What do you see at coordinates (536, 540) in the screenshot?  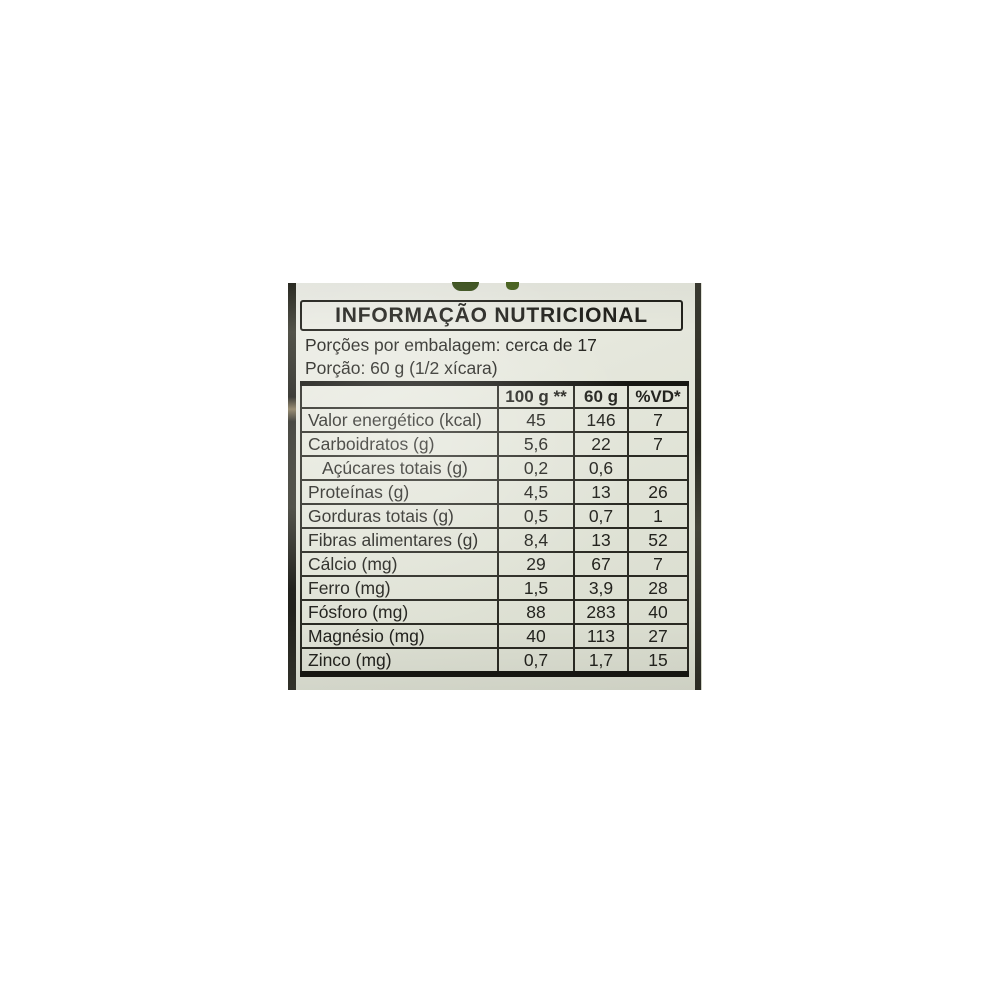 I see `value-per-100g: 8,4` at bounding box center [536, 540].